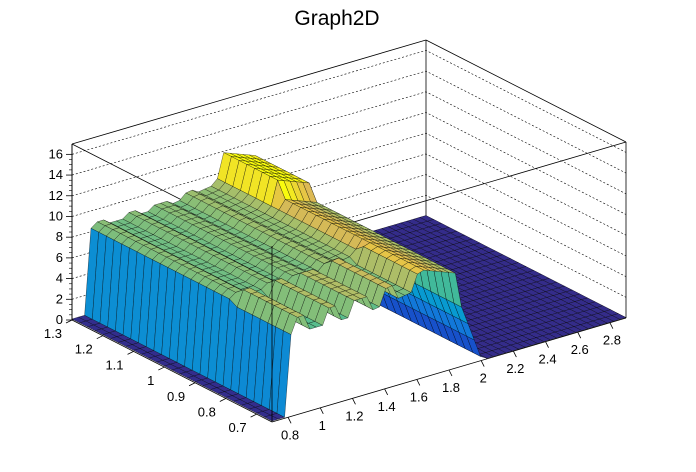  What do you see at coordinates (84, 349) in the screenshot?
I see `y-tick-label: 1.2` at bounding box center [84, 349].